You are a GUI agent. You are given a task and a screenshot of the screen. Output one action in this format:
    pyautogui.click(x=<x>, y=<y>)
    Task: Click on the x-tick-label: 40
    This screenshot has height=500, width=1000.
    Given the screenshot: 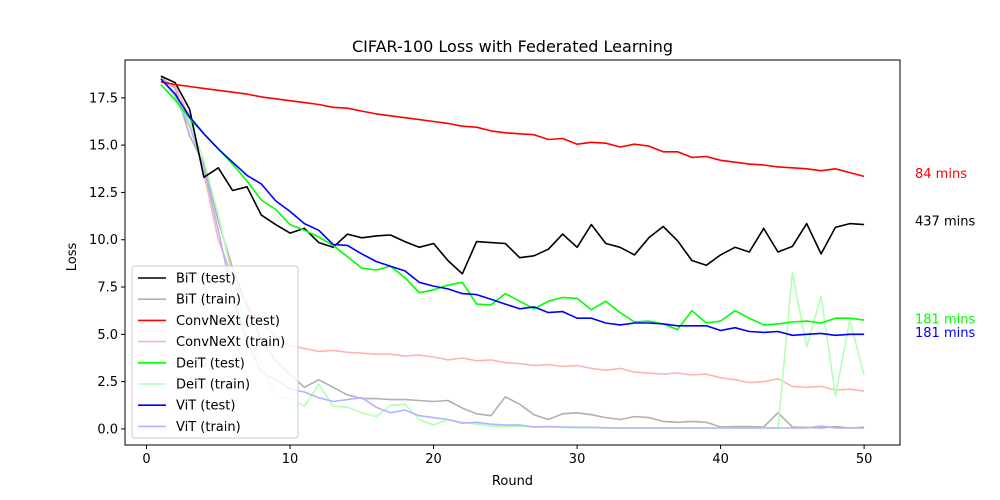 What is the action you would take?
    pyautogui.click(x=720, y=459)
    